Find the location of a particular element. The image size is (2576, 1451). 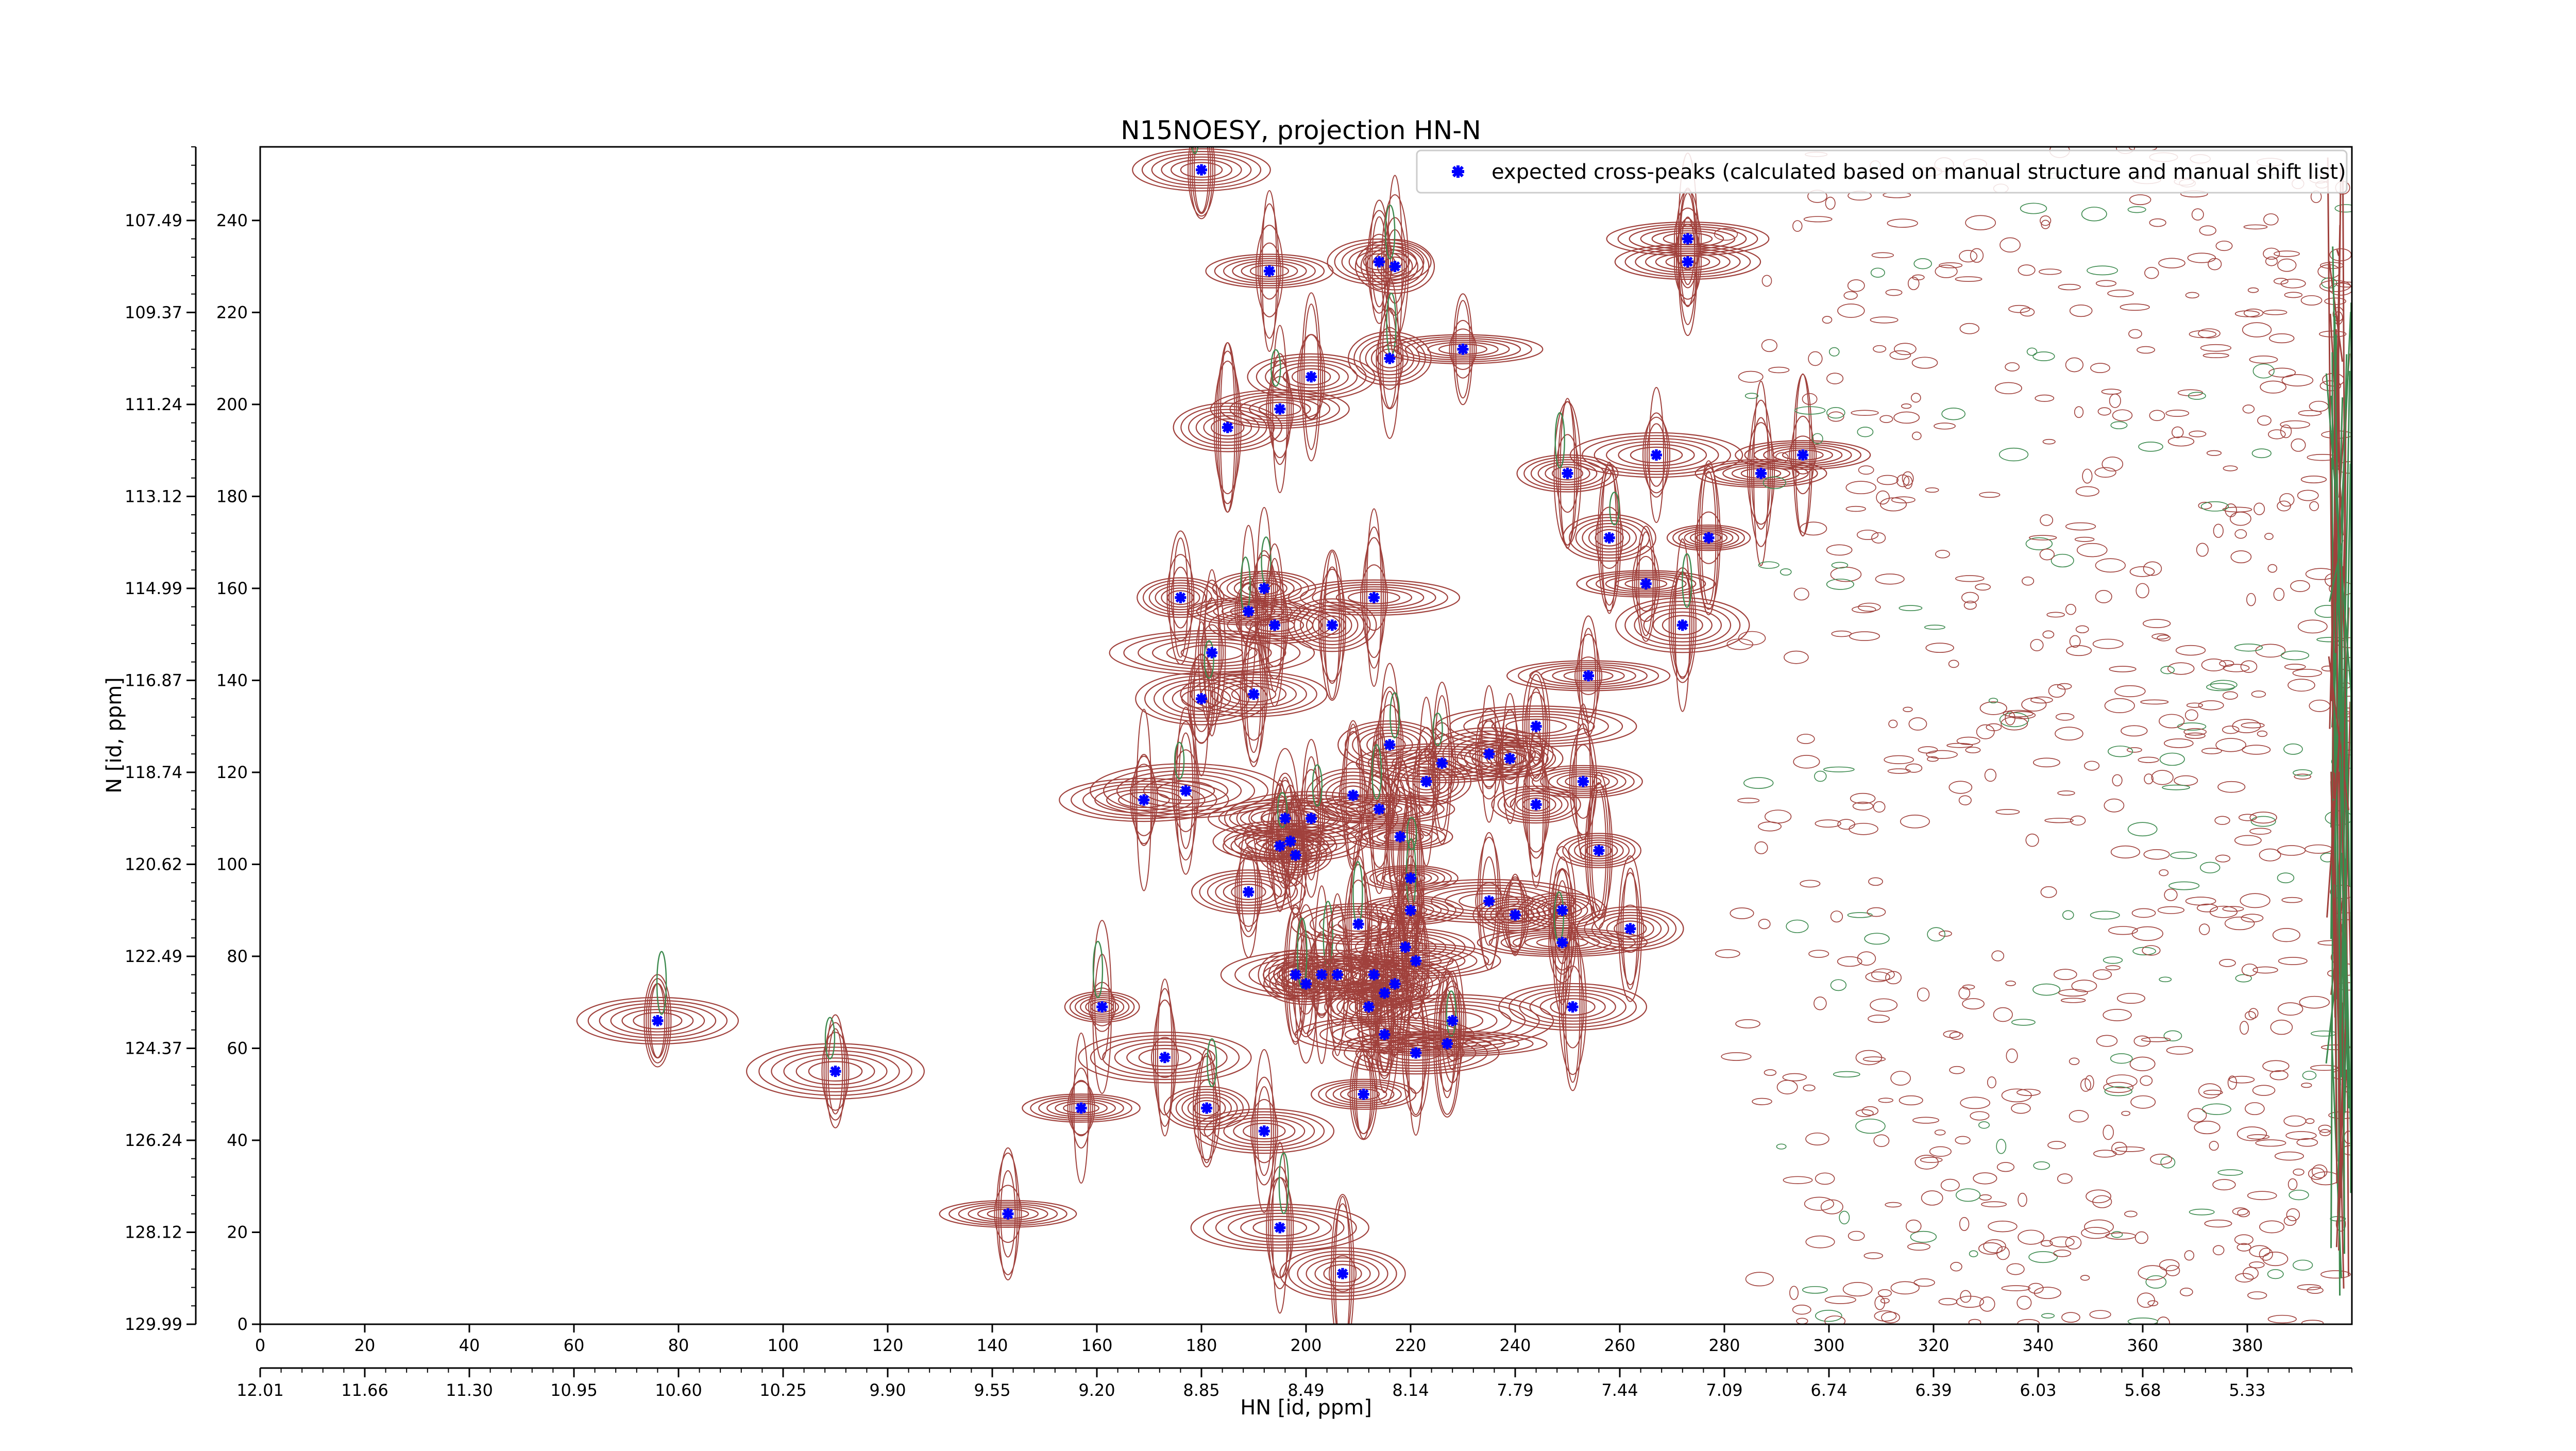

x-ppm-tick-label: 12.01 is located at coordinates (260, 1390).